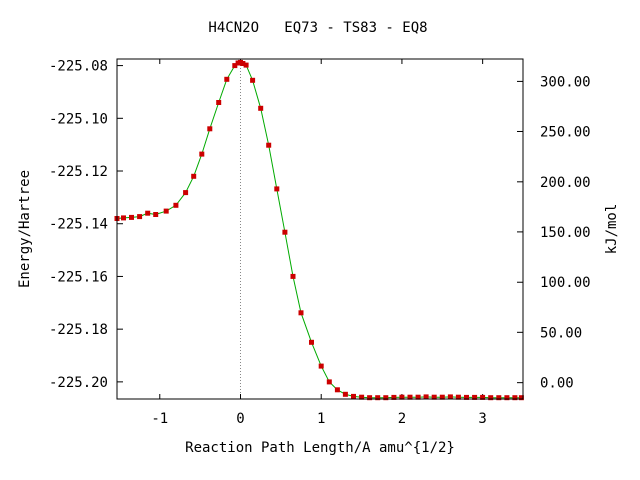 Image resolution: width=640 pixels, height=480 pixels. I want to click on y2-tick-label: 250.00, so click(565, 132).